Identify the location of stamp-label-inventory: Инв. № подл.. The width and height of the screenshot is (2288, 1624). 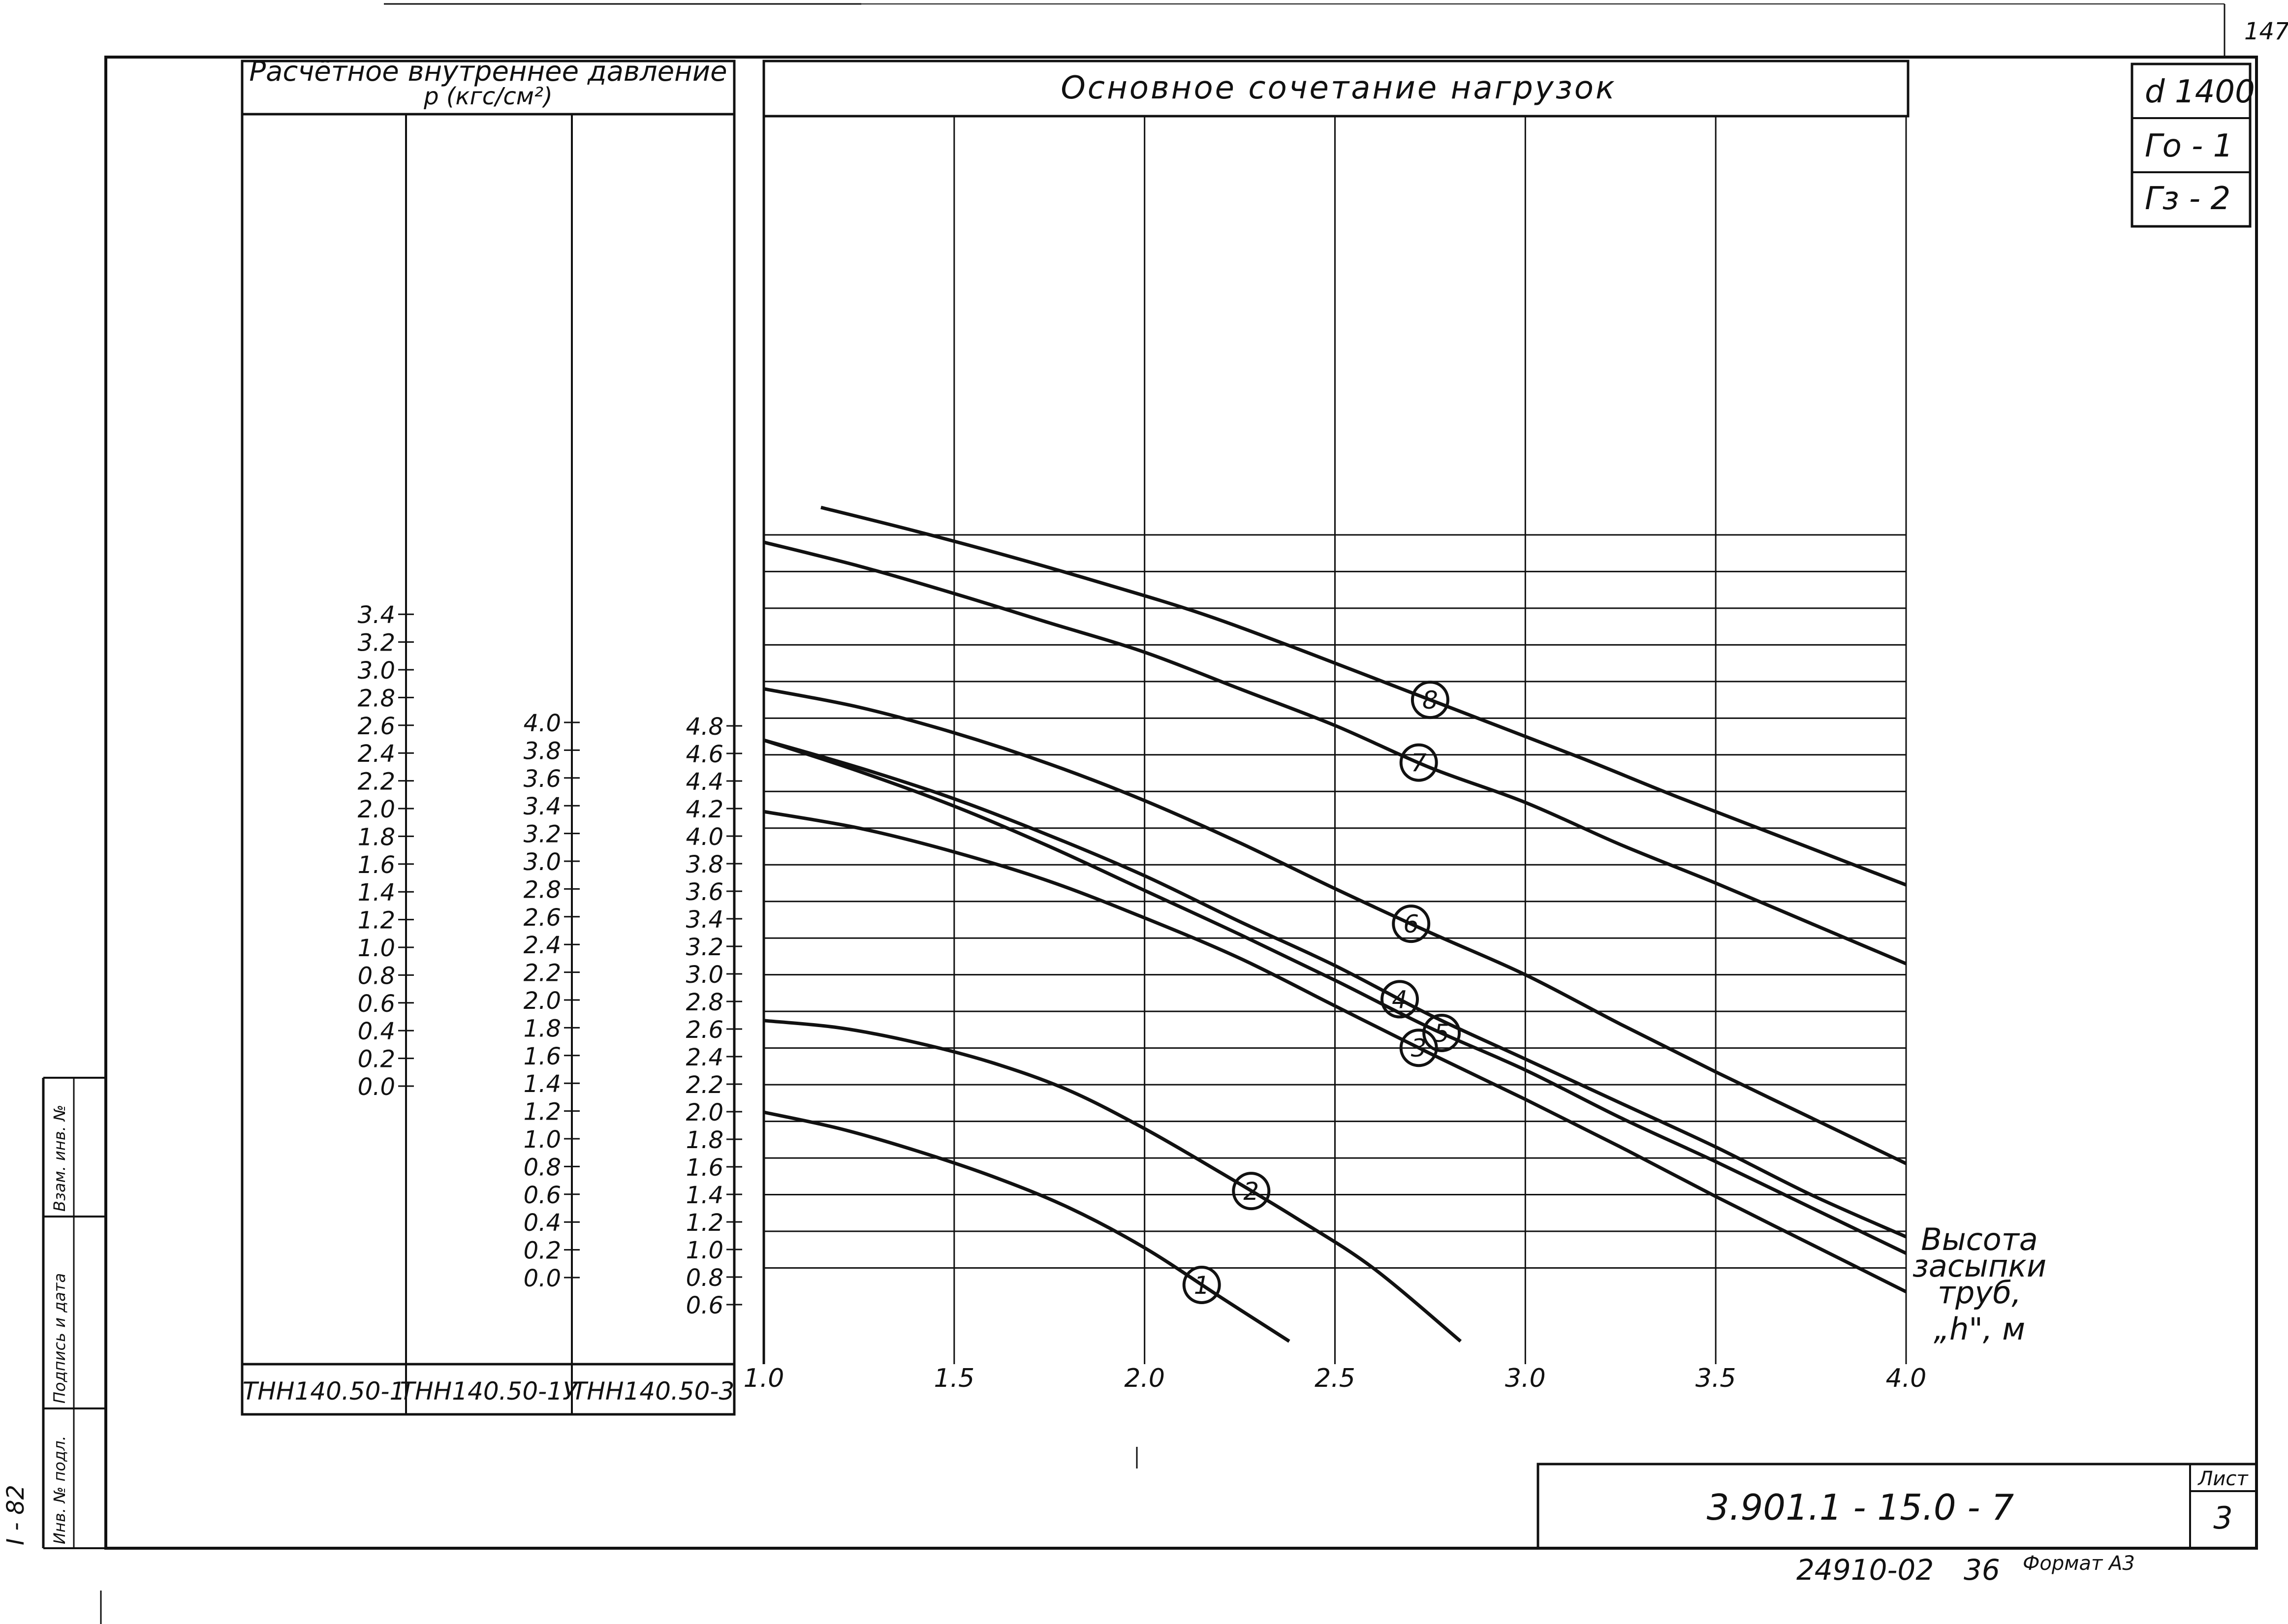
(60, 1490).